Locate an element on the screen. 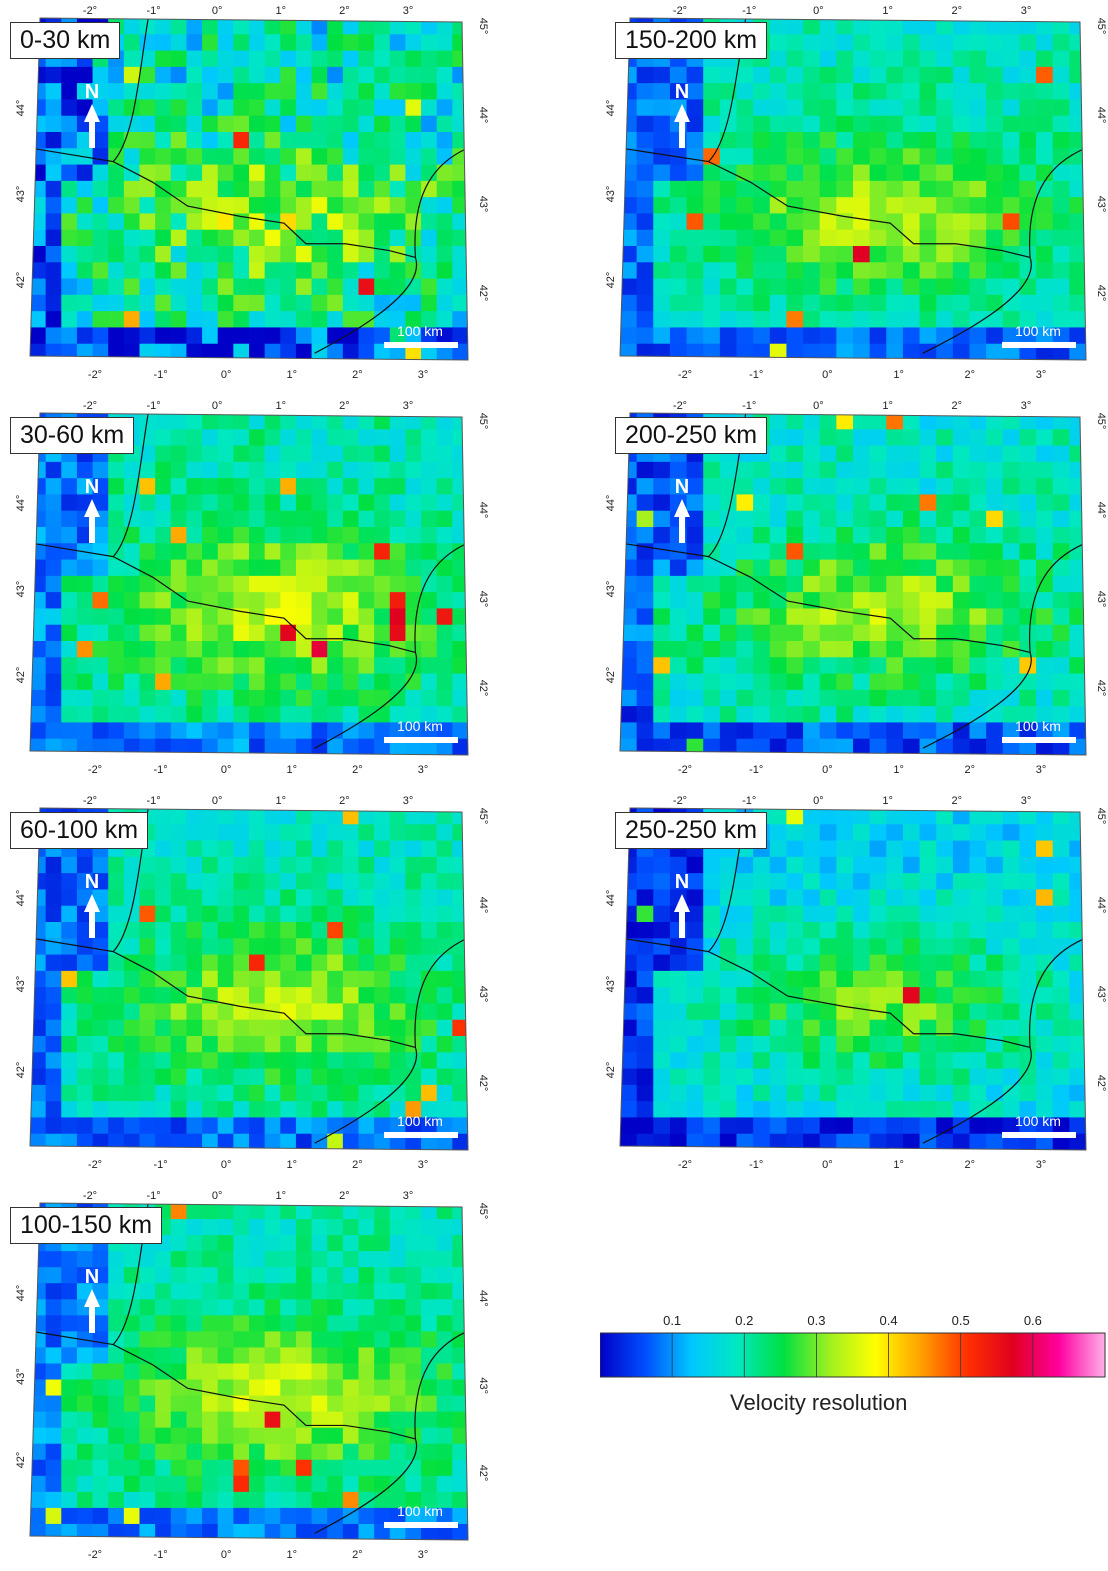 This screenshot has height=1571, width=1108. depth-label: 200-250 km is located at coordinates (691, 435).